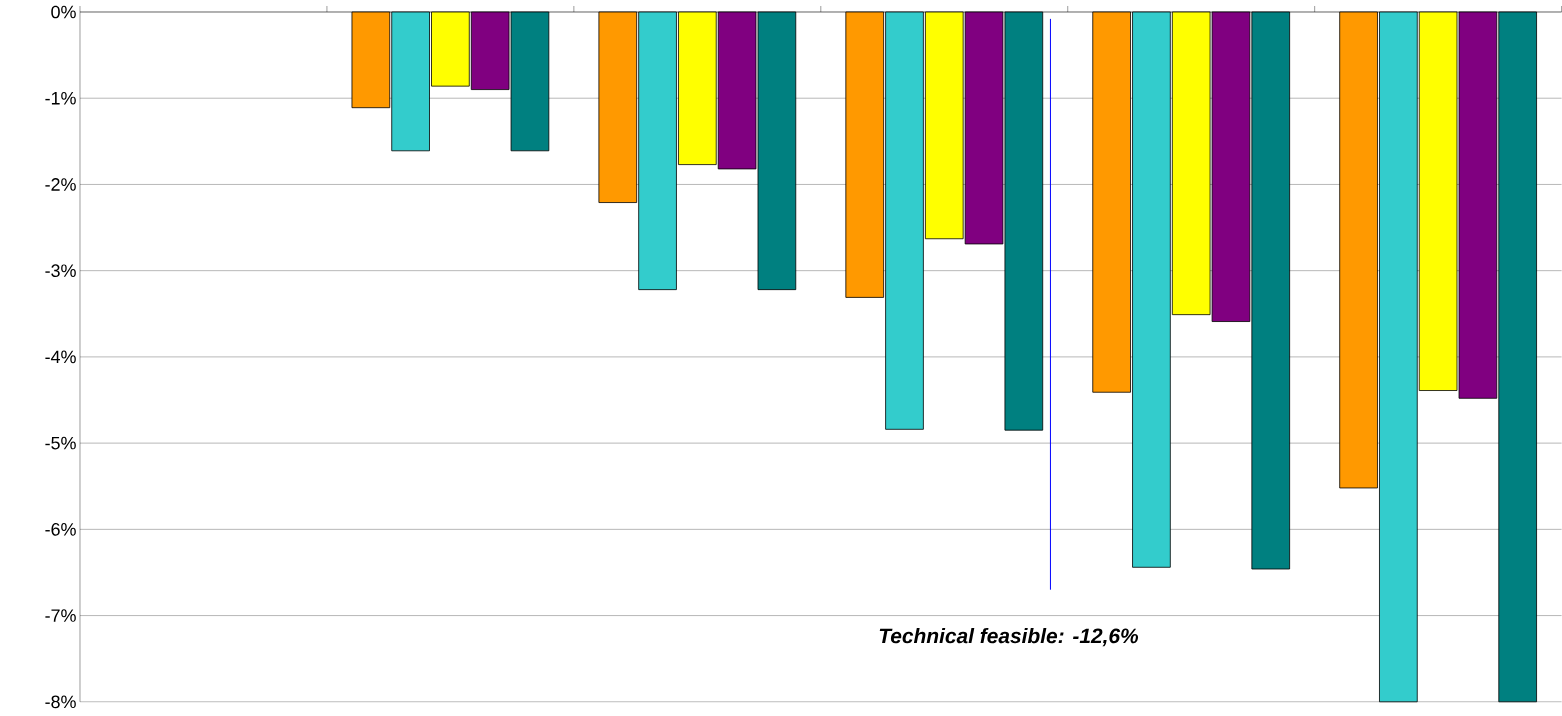 This screenshot has width=1562, height=716. What do you see at coordinates (60, 702) in the screenshot?
I see `y-tick-label: -8%` at bounding box center [60, 702].